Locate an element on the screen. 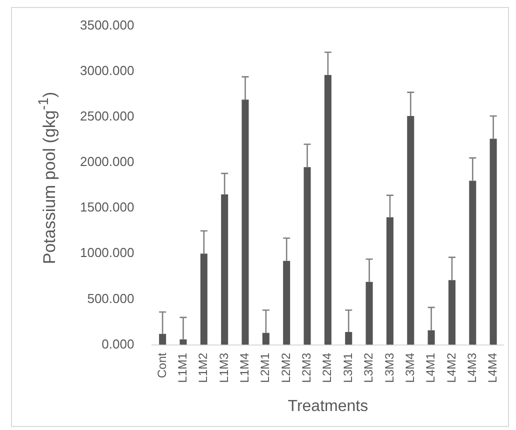  x-tick-label: L1M2 is located at coordinates (203, 367).